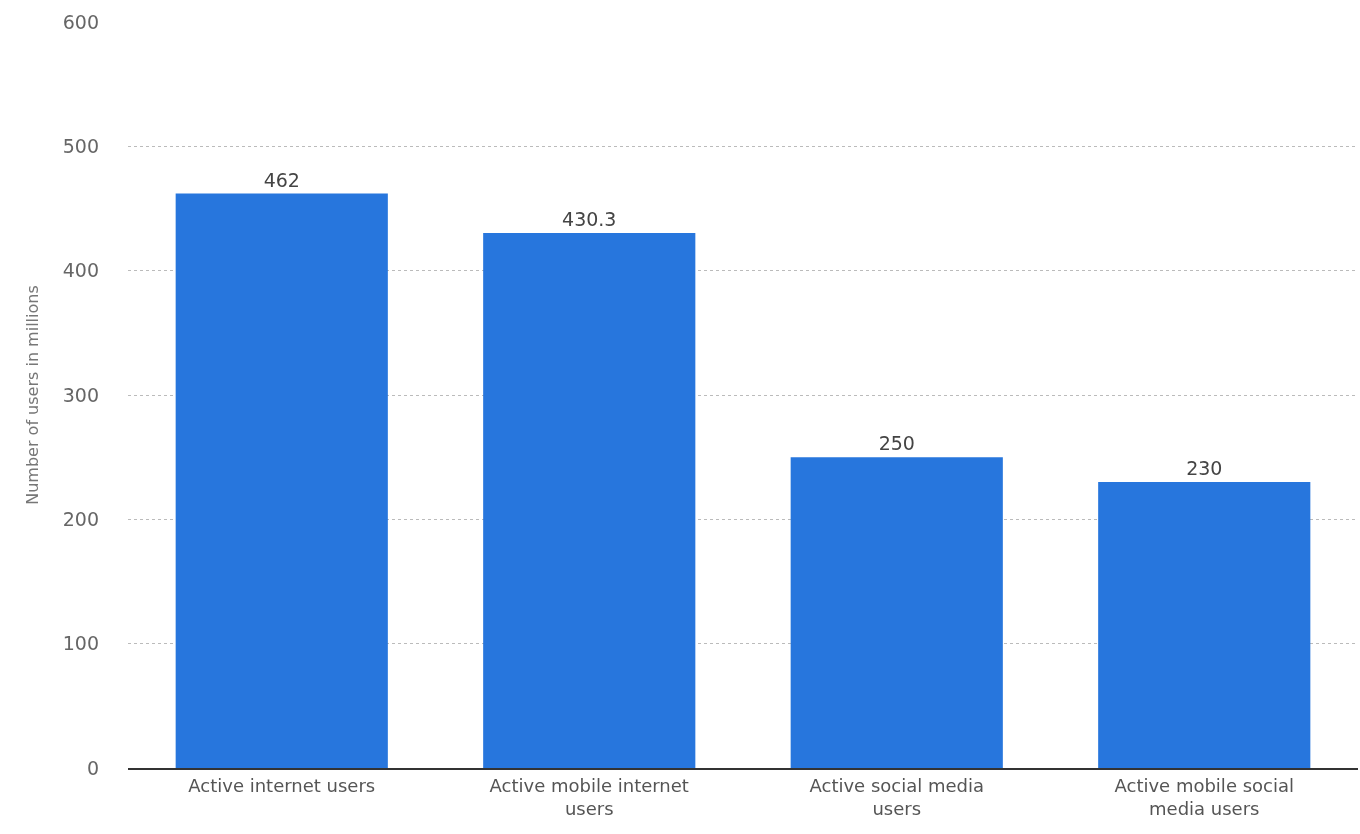 The width and height of the screenshot is (1360, 834). What do you see at coordinates (80, 394) in the screenshot?
I see `y-tick-label: 300` at bounding box center [80, 394].